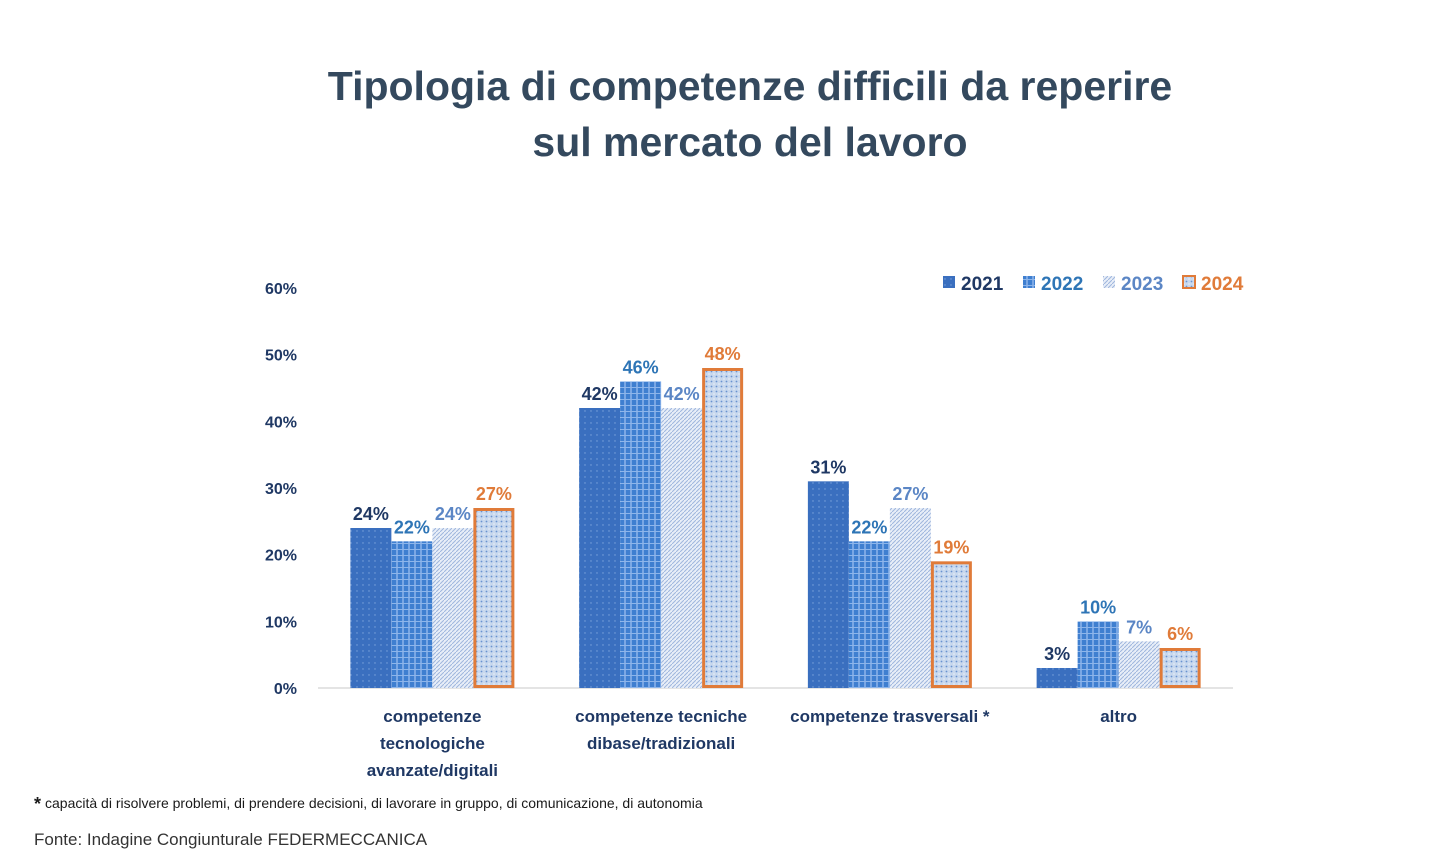 Image resolution: width=1430 pixels, height=865 pixels. Describe the element at coordinates (281, 489) in the screenshot. I see `y-tick-label: 30%` at that location.